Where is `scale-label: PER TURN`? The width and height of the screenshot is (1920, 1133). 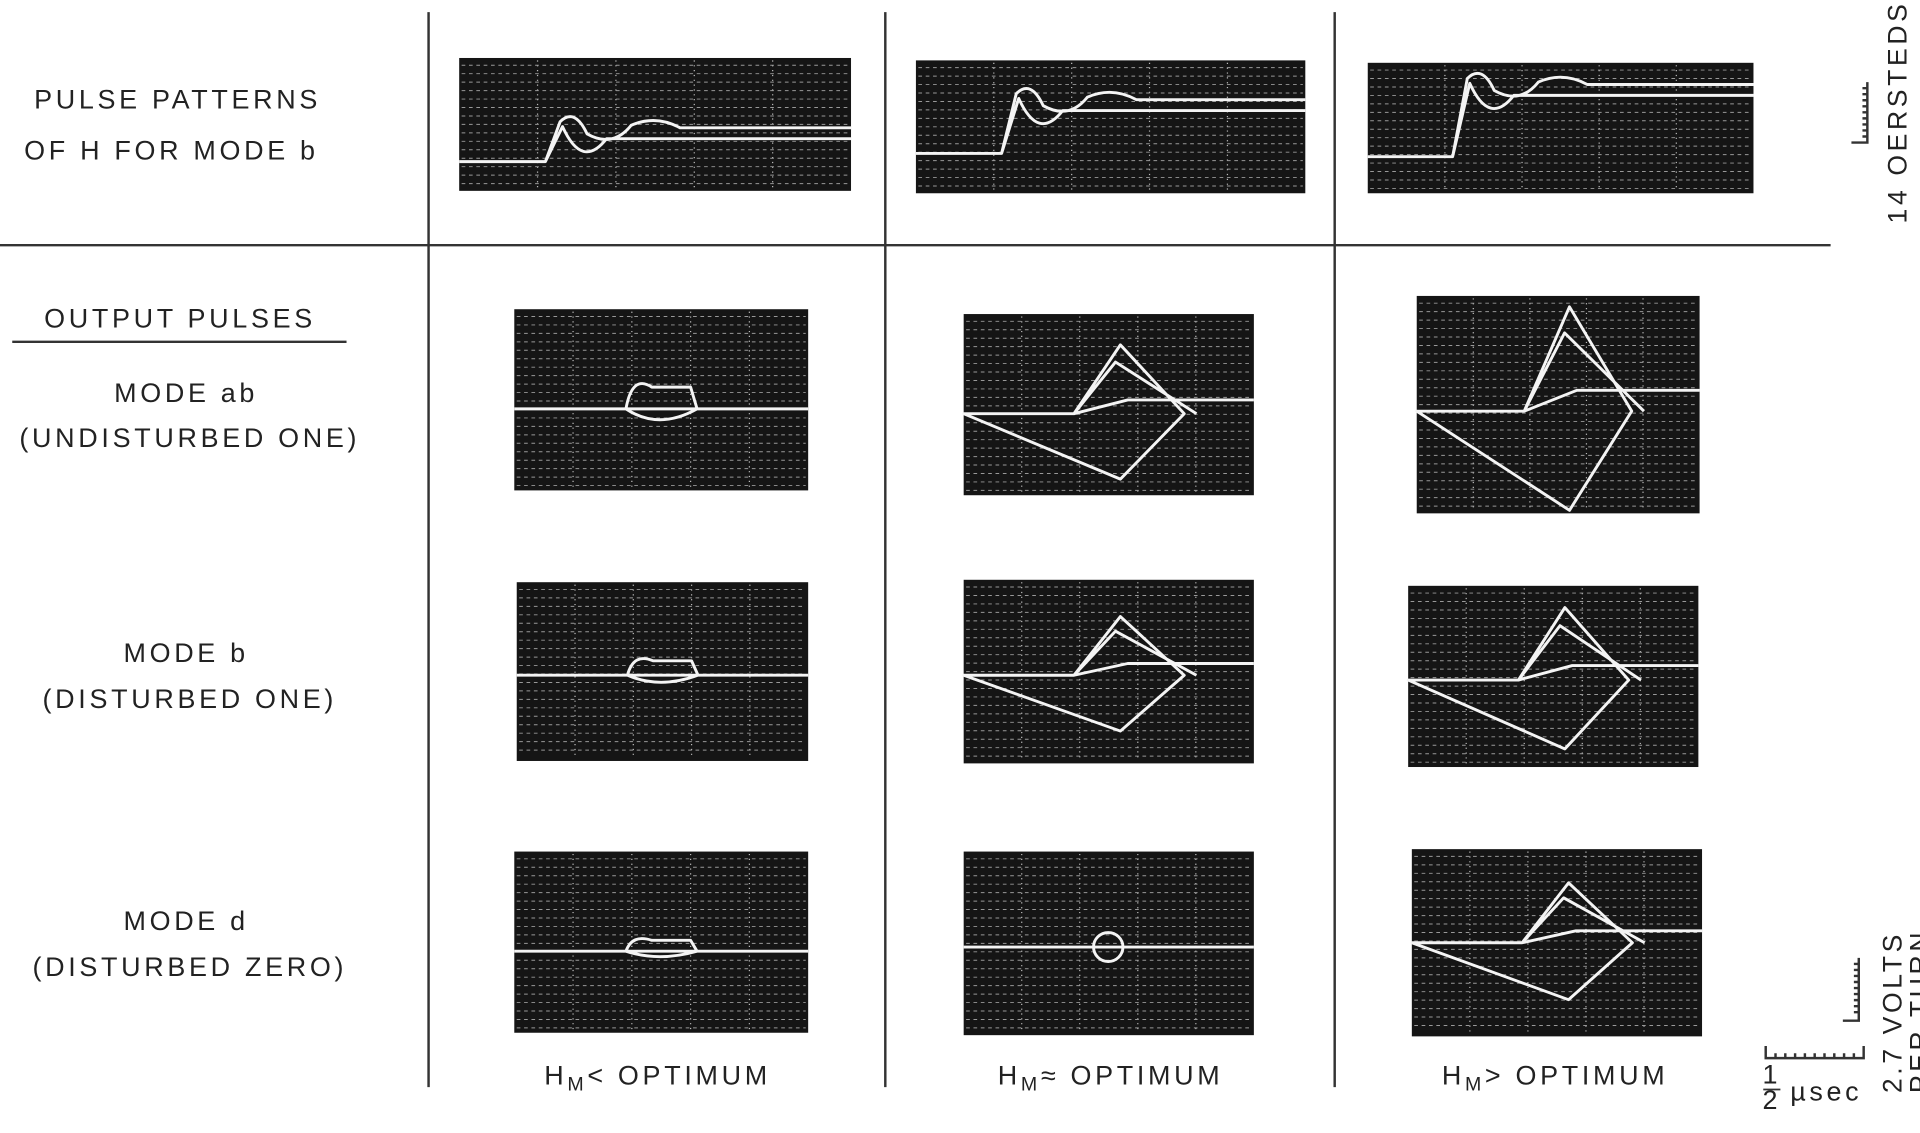 scale-label: PER TURN is located at coordinates (1912, 1011).